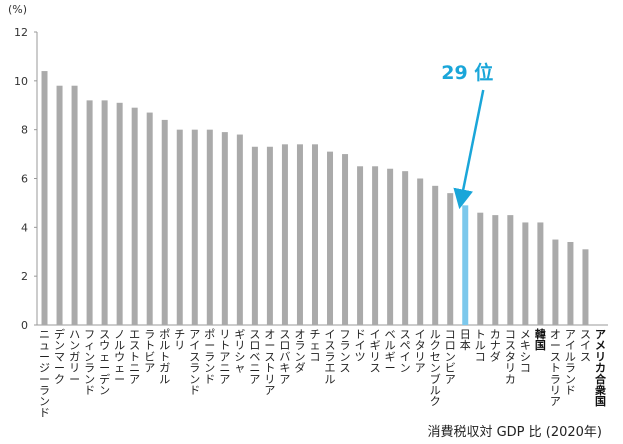 This screenshot has width=623, height=444. Describe the element at coordinates (495, 345) in the screenshot. I see `category-label: カナダ` at that location.